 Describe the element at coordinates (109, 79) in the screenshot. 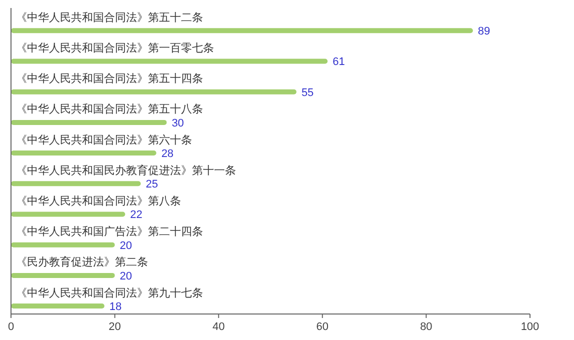

I see `y-tick-label: 《中华人民共和国合同法》第五十四条` at that location.